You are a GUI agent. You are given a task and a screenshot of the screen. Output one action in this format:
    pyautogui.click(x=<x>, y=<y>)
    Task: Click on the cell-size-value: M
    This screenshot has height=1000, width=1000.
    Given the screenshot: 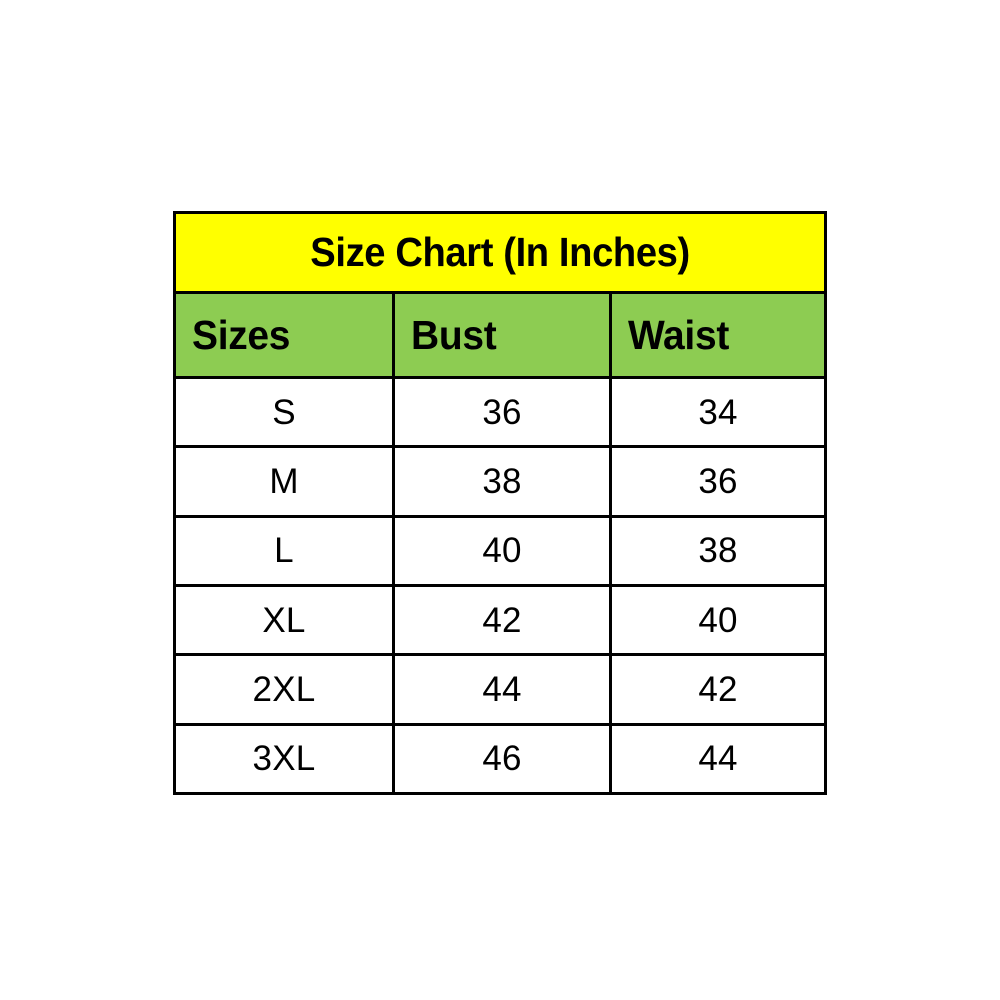 What is the action you would take?
    pyautogui.click(x=284, y=481)
    